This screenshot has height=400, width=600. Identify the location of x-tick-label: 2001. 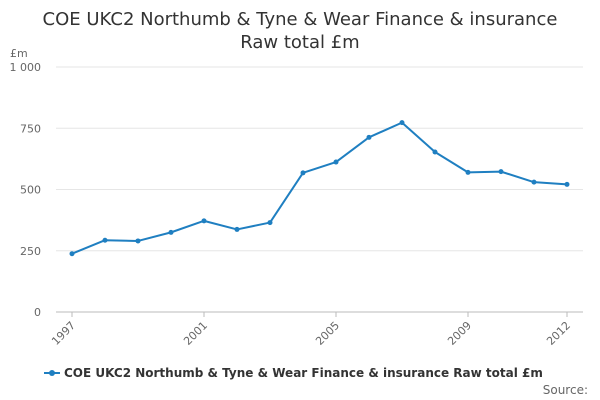
(195, 333).